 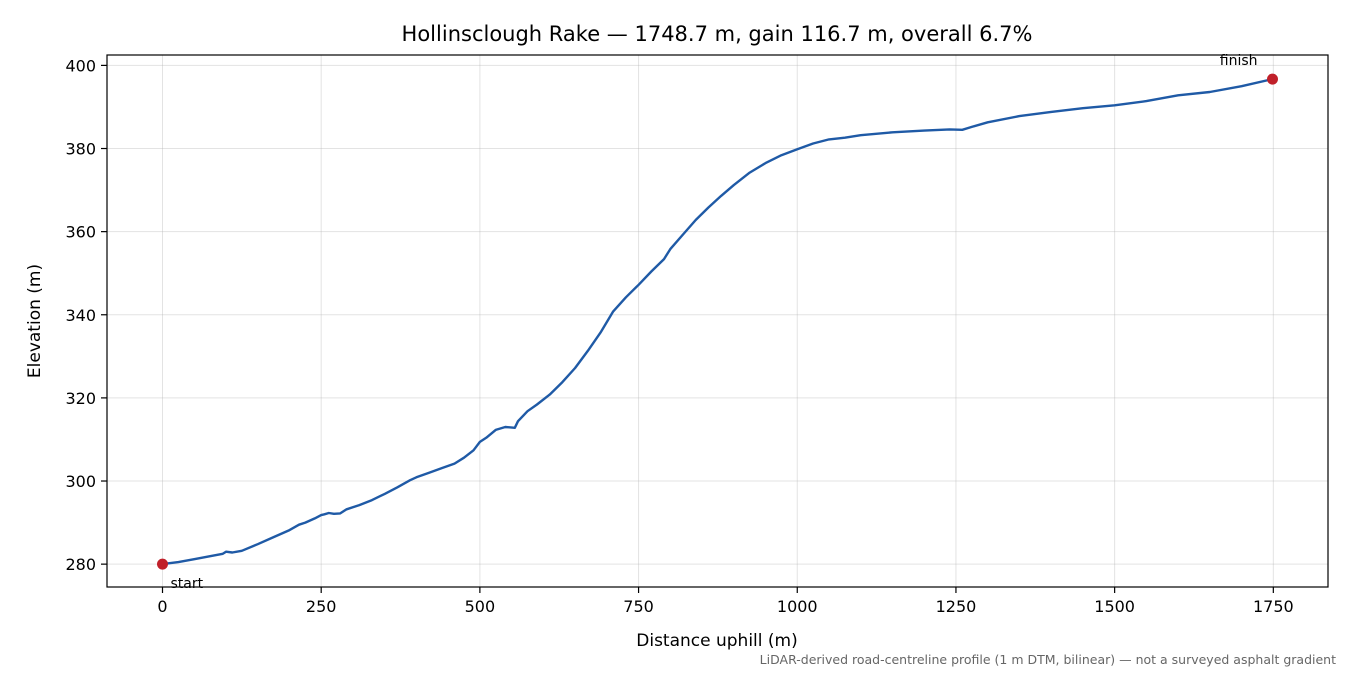 What do you see at coordinates (1114, 606) in the screenshot?
I see `x-tick-label: 1500` at bounding box center [1114, 606].